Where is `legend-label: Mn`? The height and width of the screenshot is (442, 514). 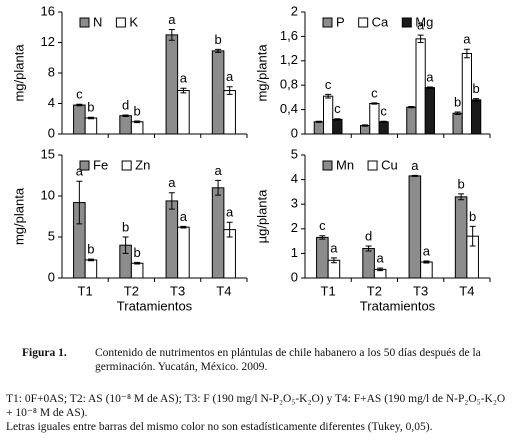
legend-label: Mn is located at coordinates (345, 164).